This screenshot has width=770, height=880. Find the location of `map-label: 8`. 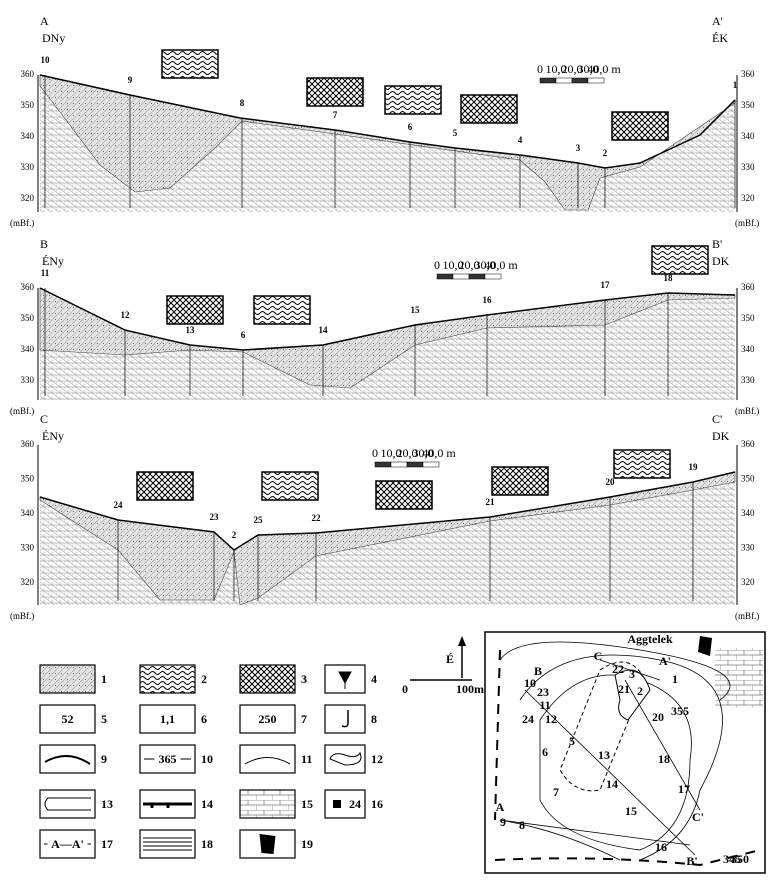

map-label: 8 is located at coordinates (522, 825).